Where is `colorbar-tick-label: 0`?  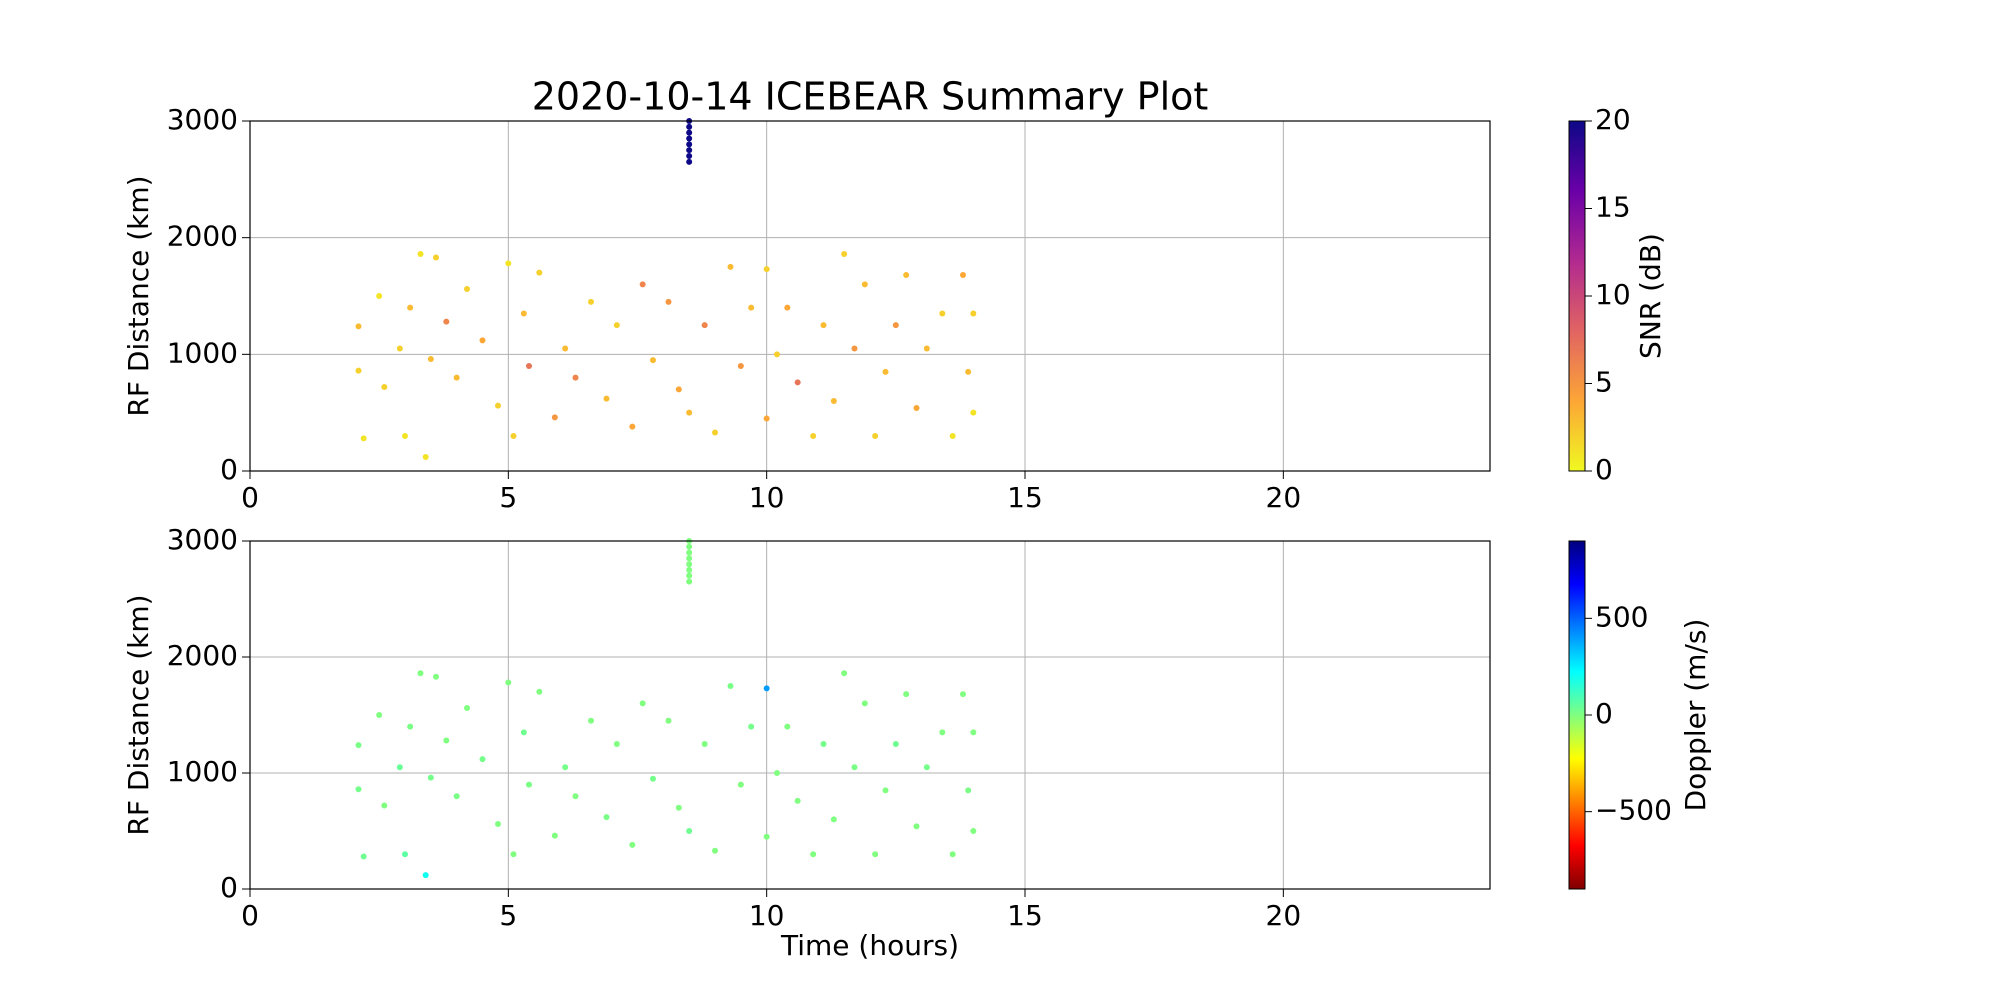 colorbar-tick-label: 0 is located at coordinates (1604, 469).